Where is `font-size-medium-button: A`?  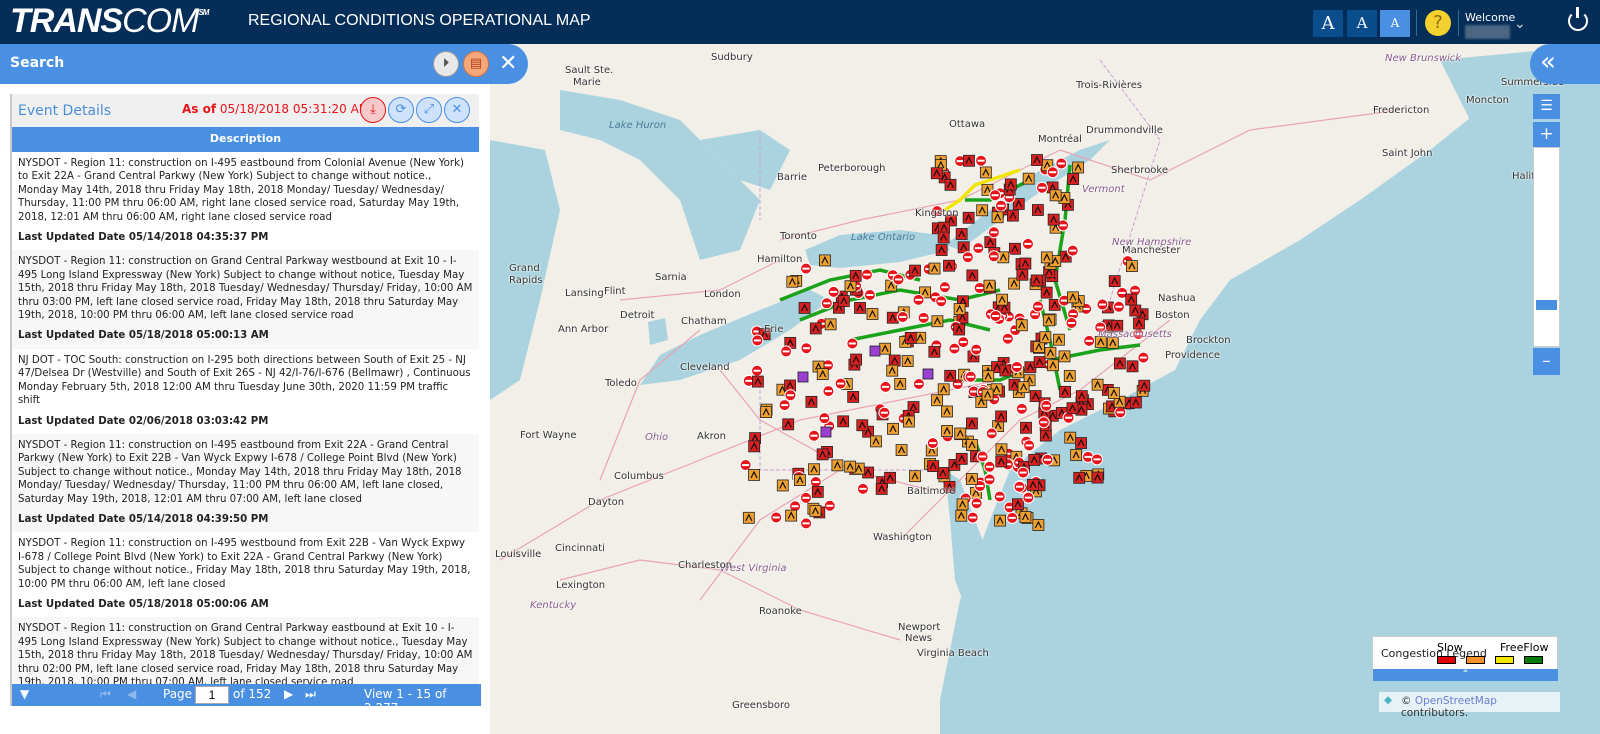
font-size-medium-button: A is located at coordinates (1362, 23).